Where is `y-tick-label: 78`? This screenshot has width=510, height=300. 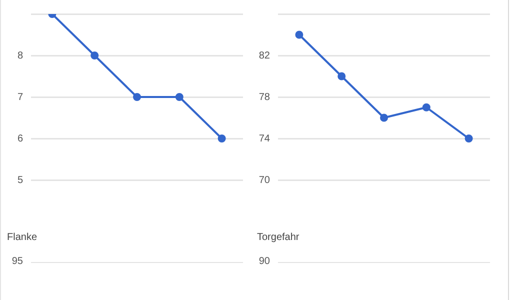 y-tick-label: 78 is located at coordinates (264, 97).